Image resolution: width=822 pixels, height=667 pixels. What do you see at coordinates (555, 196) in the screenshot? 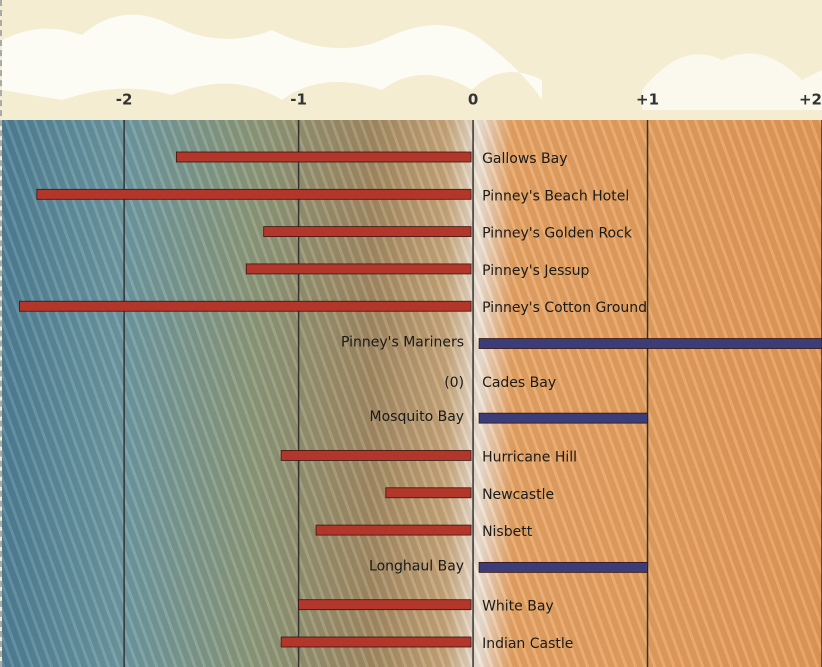
I see `category-label: Pinney's Beach Hotel` at bounding box center [555, 196].